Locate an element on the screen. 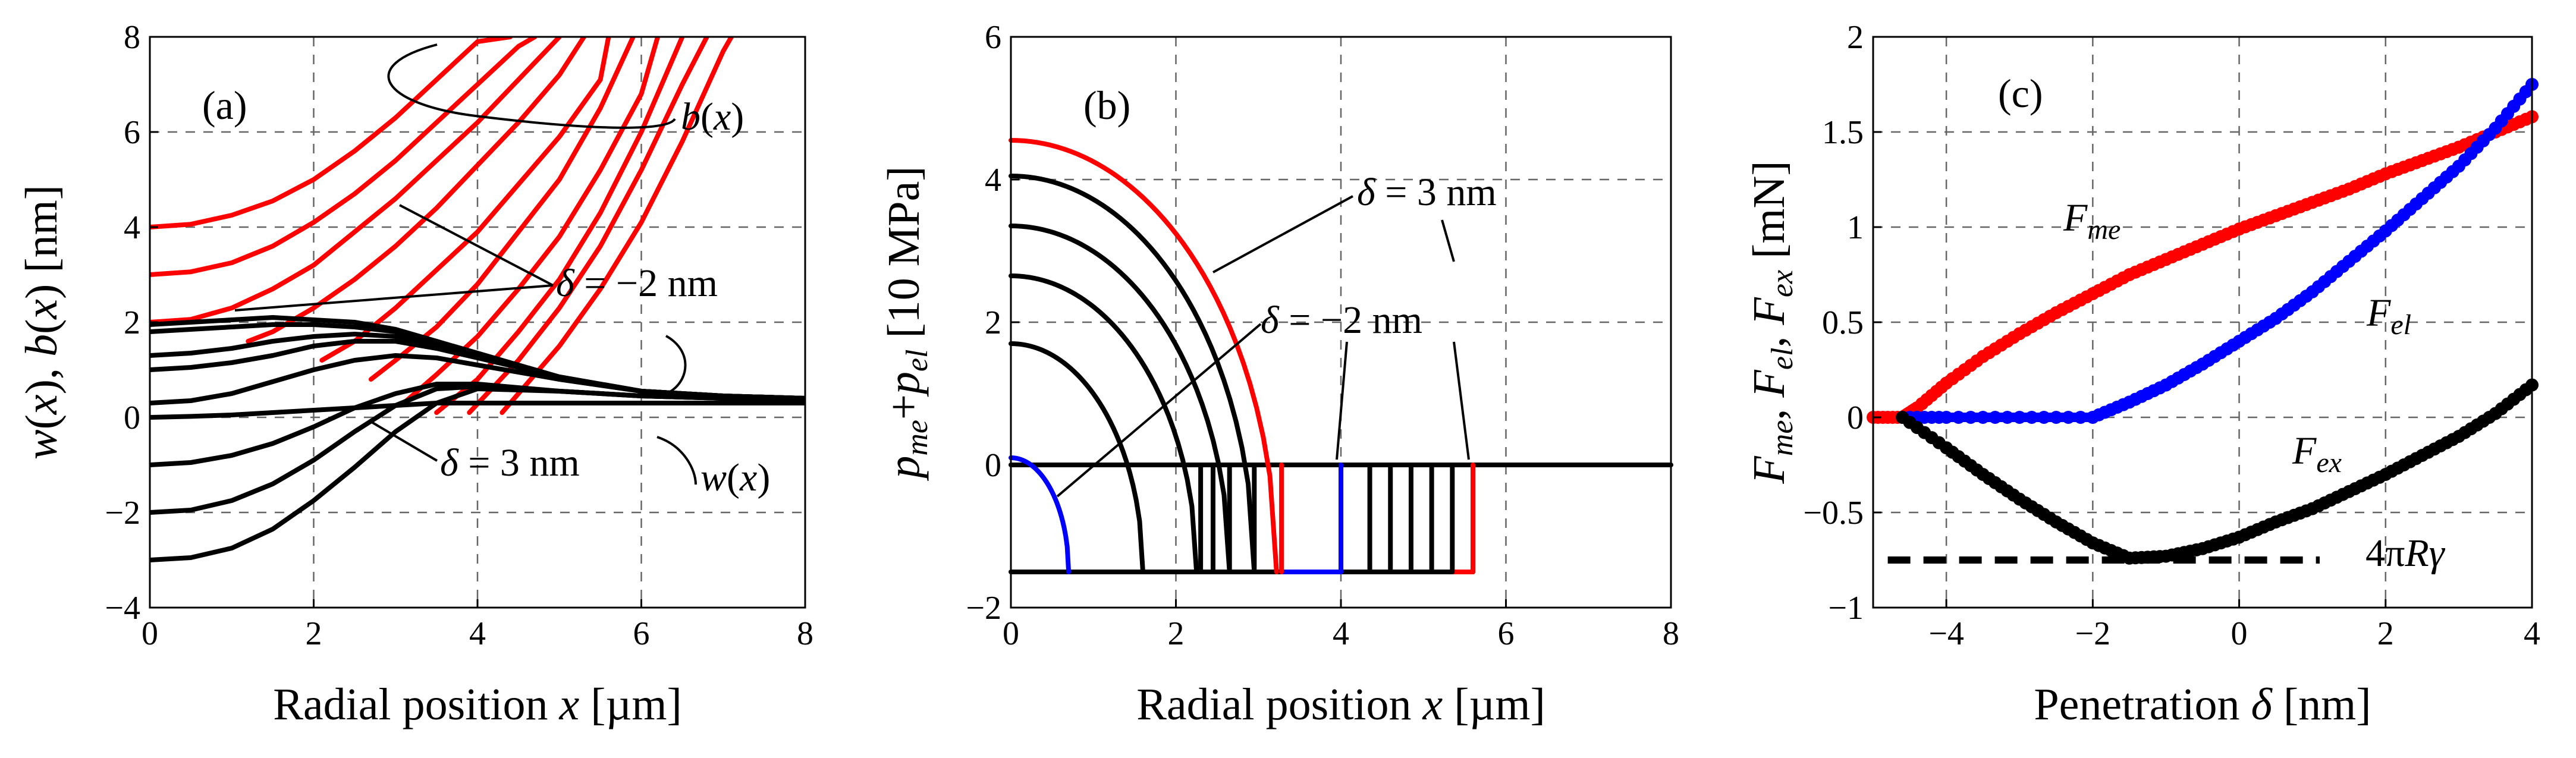  arrow-delta-pos is located at coordinates (404, 441).